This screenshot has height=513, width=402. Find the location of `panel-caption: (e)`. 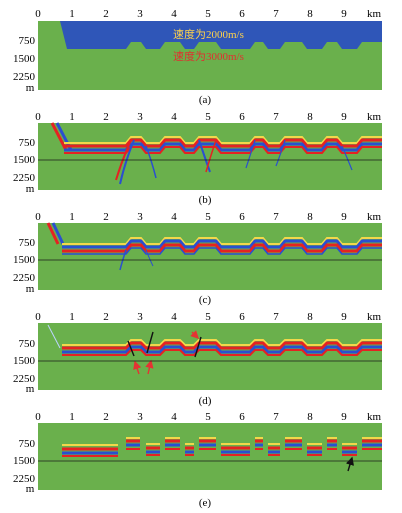

panel-caption: (e) is located at coordinates (205, 503).